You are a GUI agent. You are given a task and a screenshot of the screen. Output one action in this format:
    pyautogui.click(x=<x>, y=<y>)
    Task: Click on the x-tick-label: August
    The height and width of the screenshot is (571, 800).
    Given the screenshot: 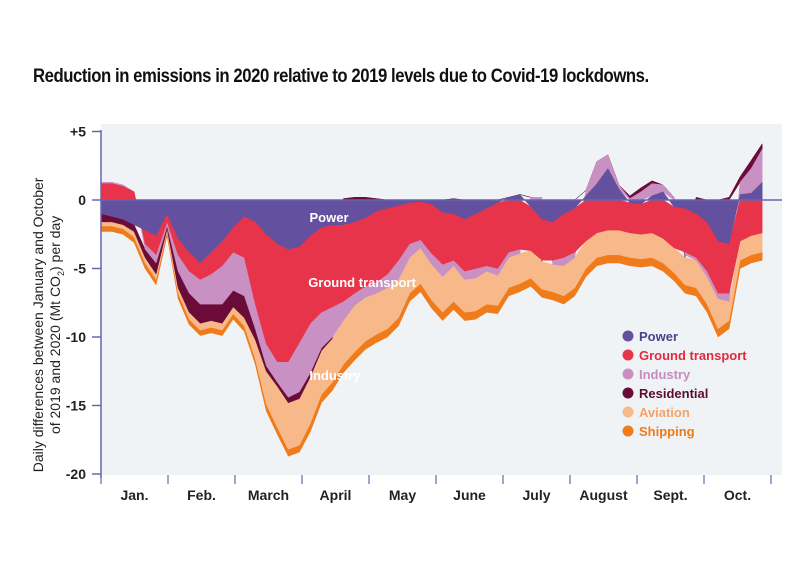 What is the action you would take?
    pyautogui.click(x=603, y=495)
    